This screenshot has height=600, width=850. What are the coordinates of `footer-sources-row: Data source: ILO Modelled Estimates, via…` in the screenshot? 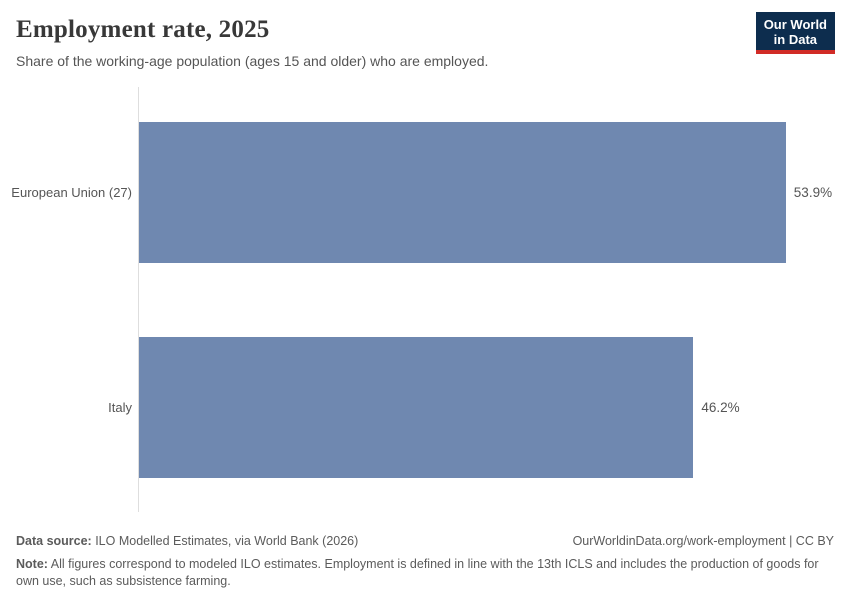 It's located at (425, 541).